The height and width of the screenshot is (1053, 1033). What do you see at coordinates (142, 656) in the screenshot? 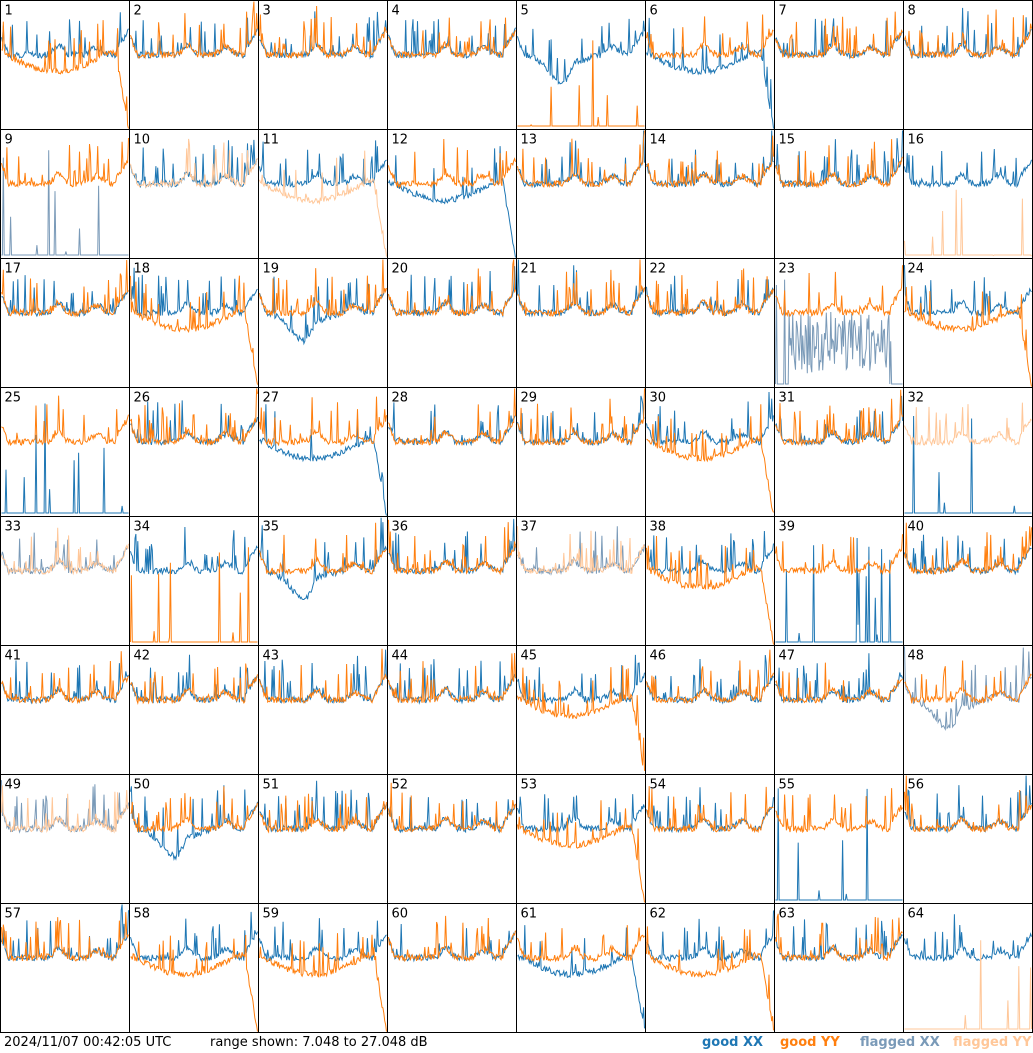
I see `panel-label: 42` at bounding box center [142, 656].